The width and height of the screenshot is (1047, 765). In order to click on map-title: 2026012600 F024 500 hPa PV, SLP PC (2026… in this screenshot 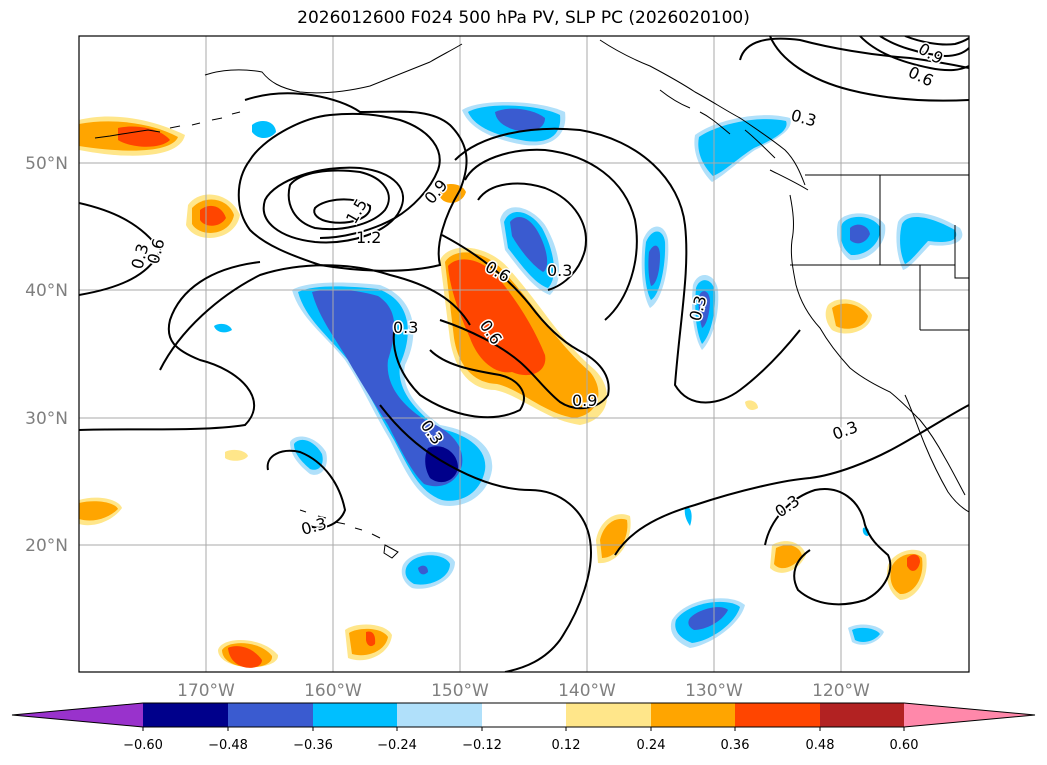, I will do `click(523, 18)`.